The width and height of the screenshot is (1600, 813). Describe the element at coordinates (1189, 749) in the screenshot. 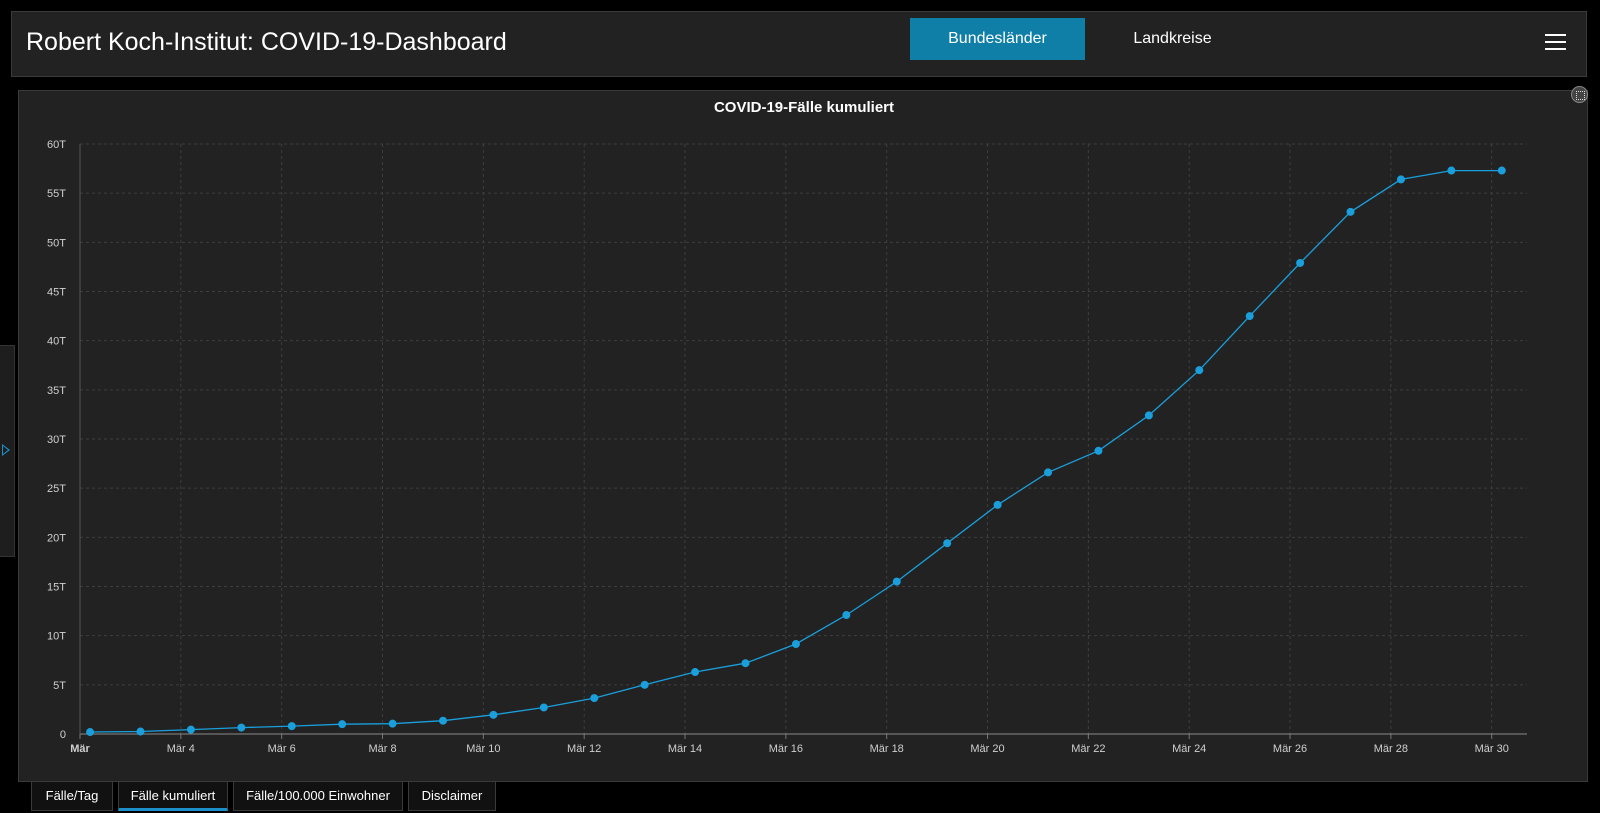

I see `x-tick-label: Mär 24` at that location.